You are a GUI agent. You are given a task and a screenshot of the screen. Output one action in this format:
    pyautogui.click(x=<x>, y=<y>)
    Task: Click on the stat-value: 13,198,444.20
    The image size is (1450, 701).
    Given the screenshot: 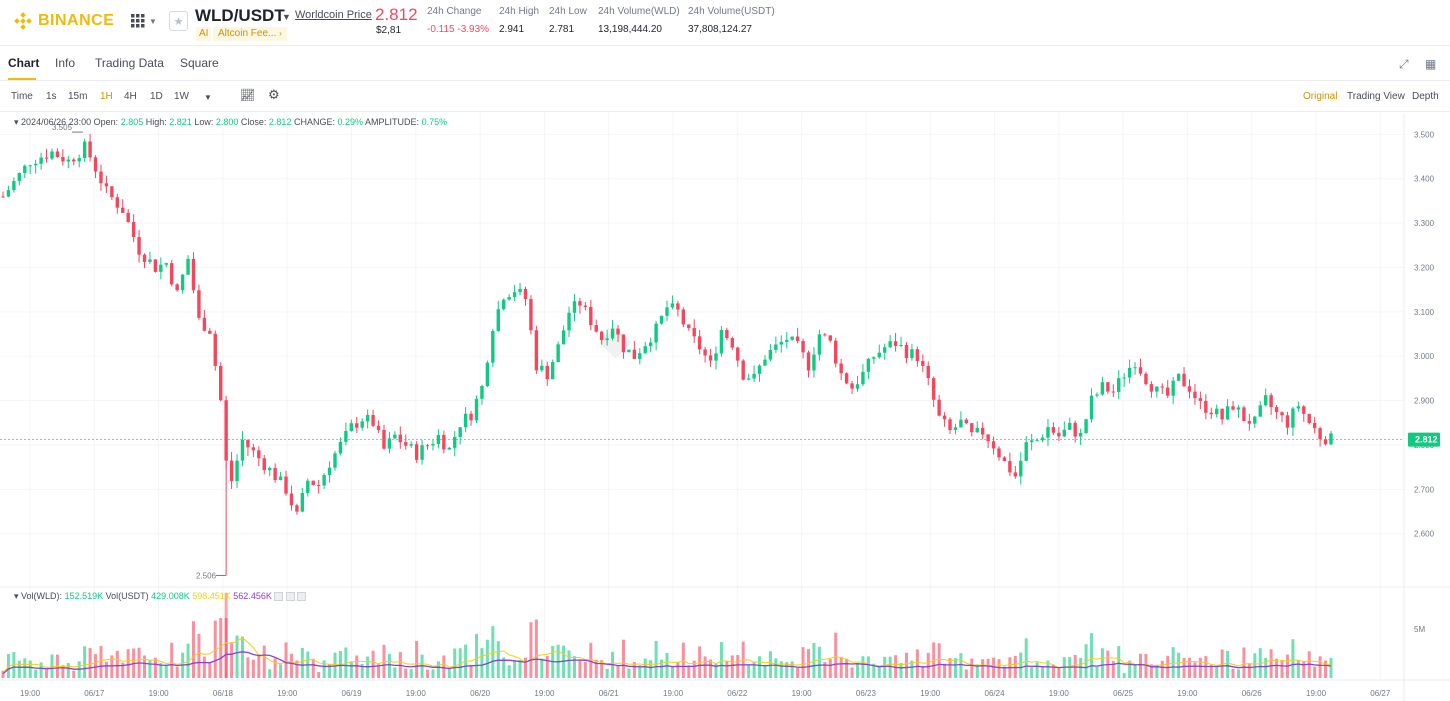 What is the action you would take?
    pyautogui.click(x=630, y=29)
    